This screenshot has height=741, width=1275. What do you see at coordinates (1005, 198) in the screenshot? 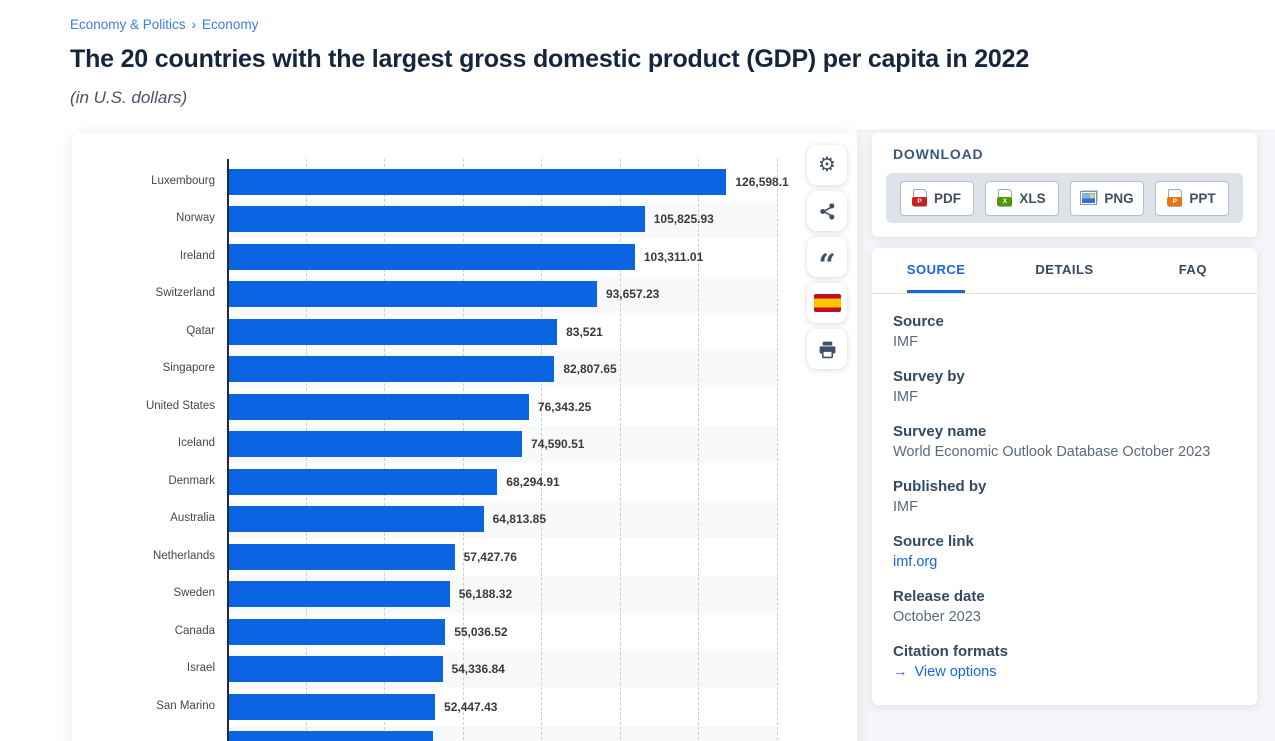
I see `xls-file-icon: X` at bounding box center [1005, 198].